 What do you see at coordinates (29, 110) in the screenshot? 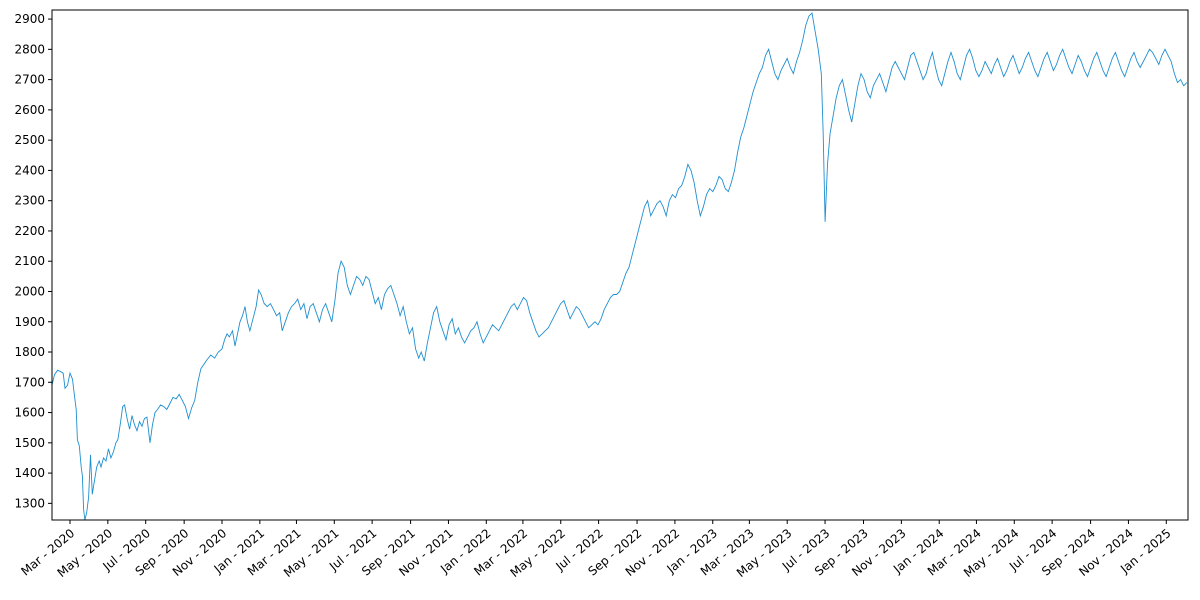
I see `y-tick-label: 2600` at bounding box center [29, 110].